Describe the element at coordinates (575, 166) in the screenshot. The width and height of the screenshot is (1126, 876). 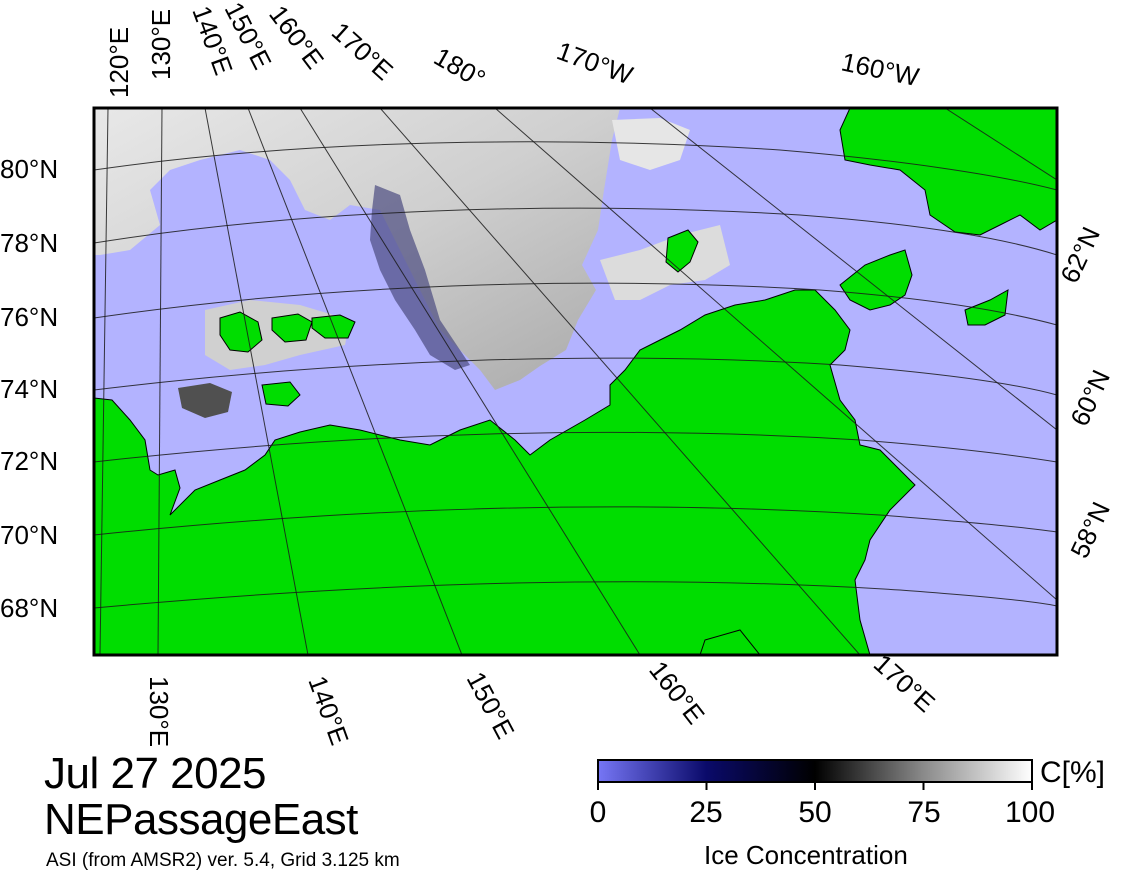
I see `parallel-80n` at that location.